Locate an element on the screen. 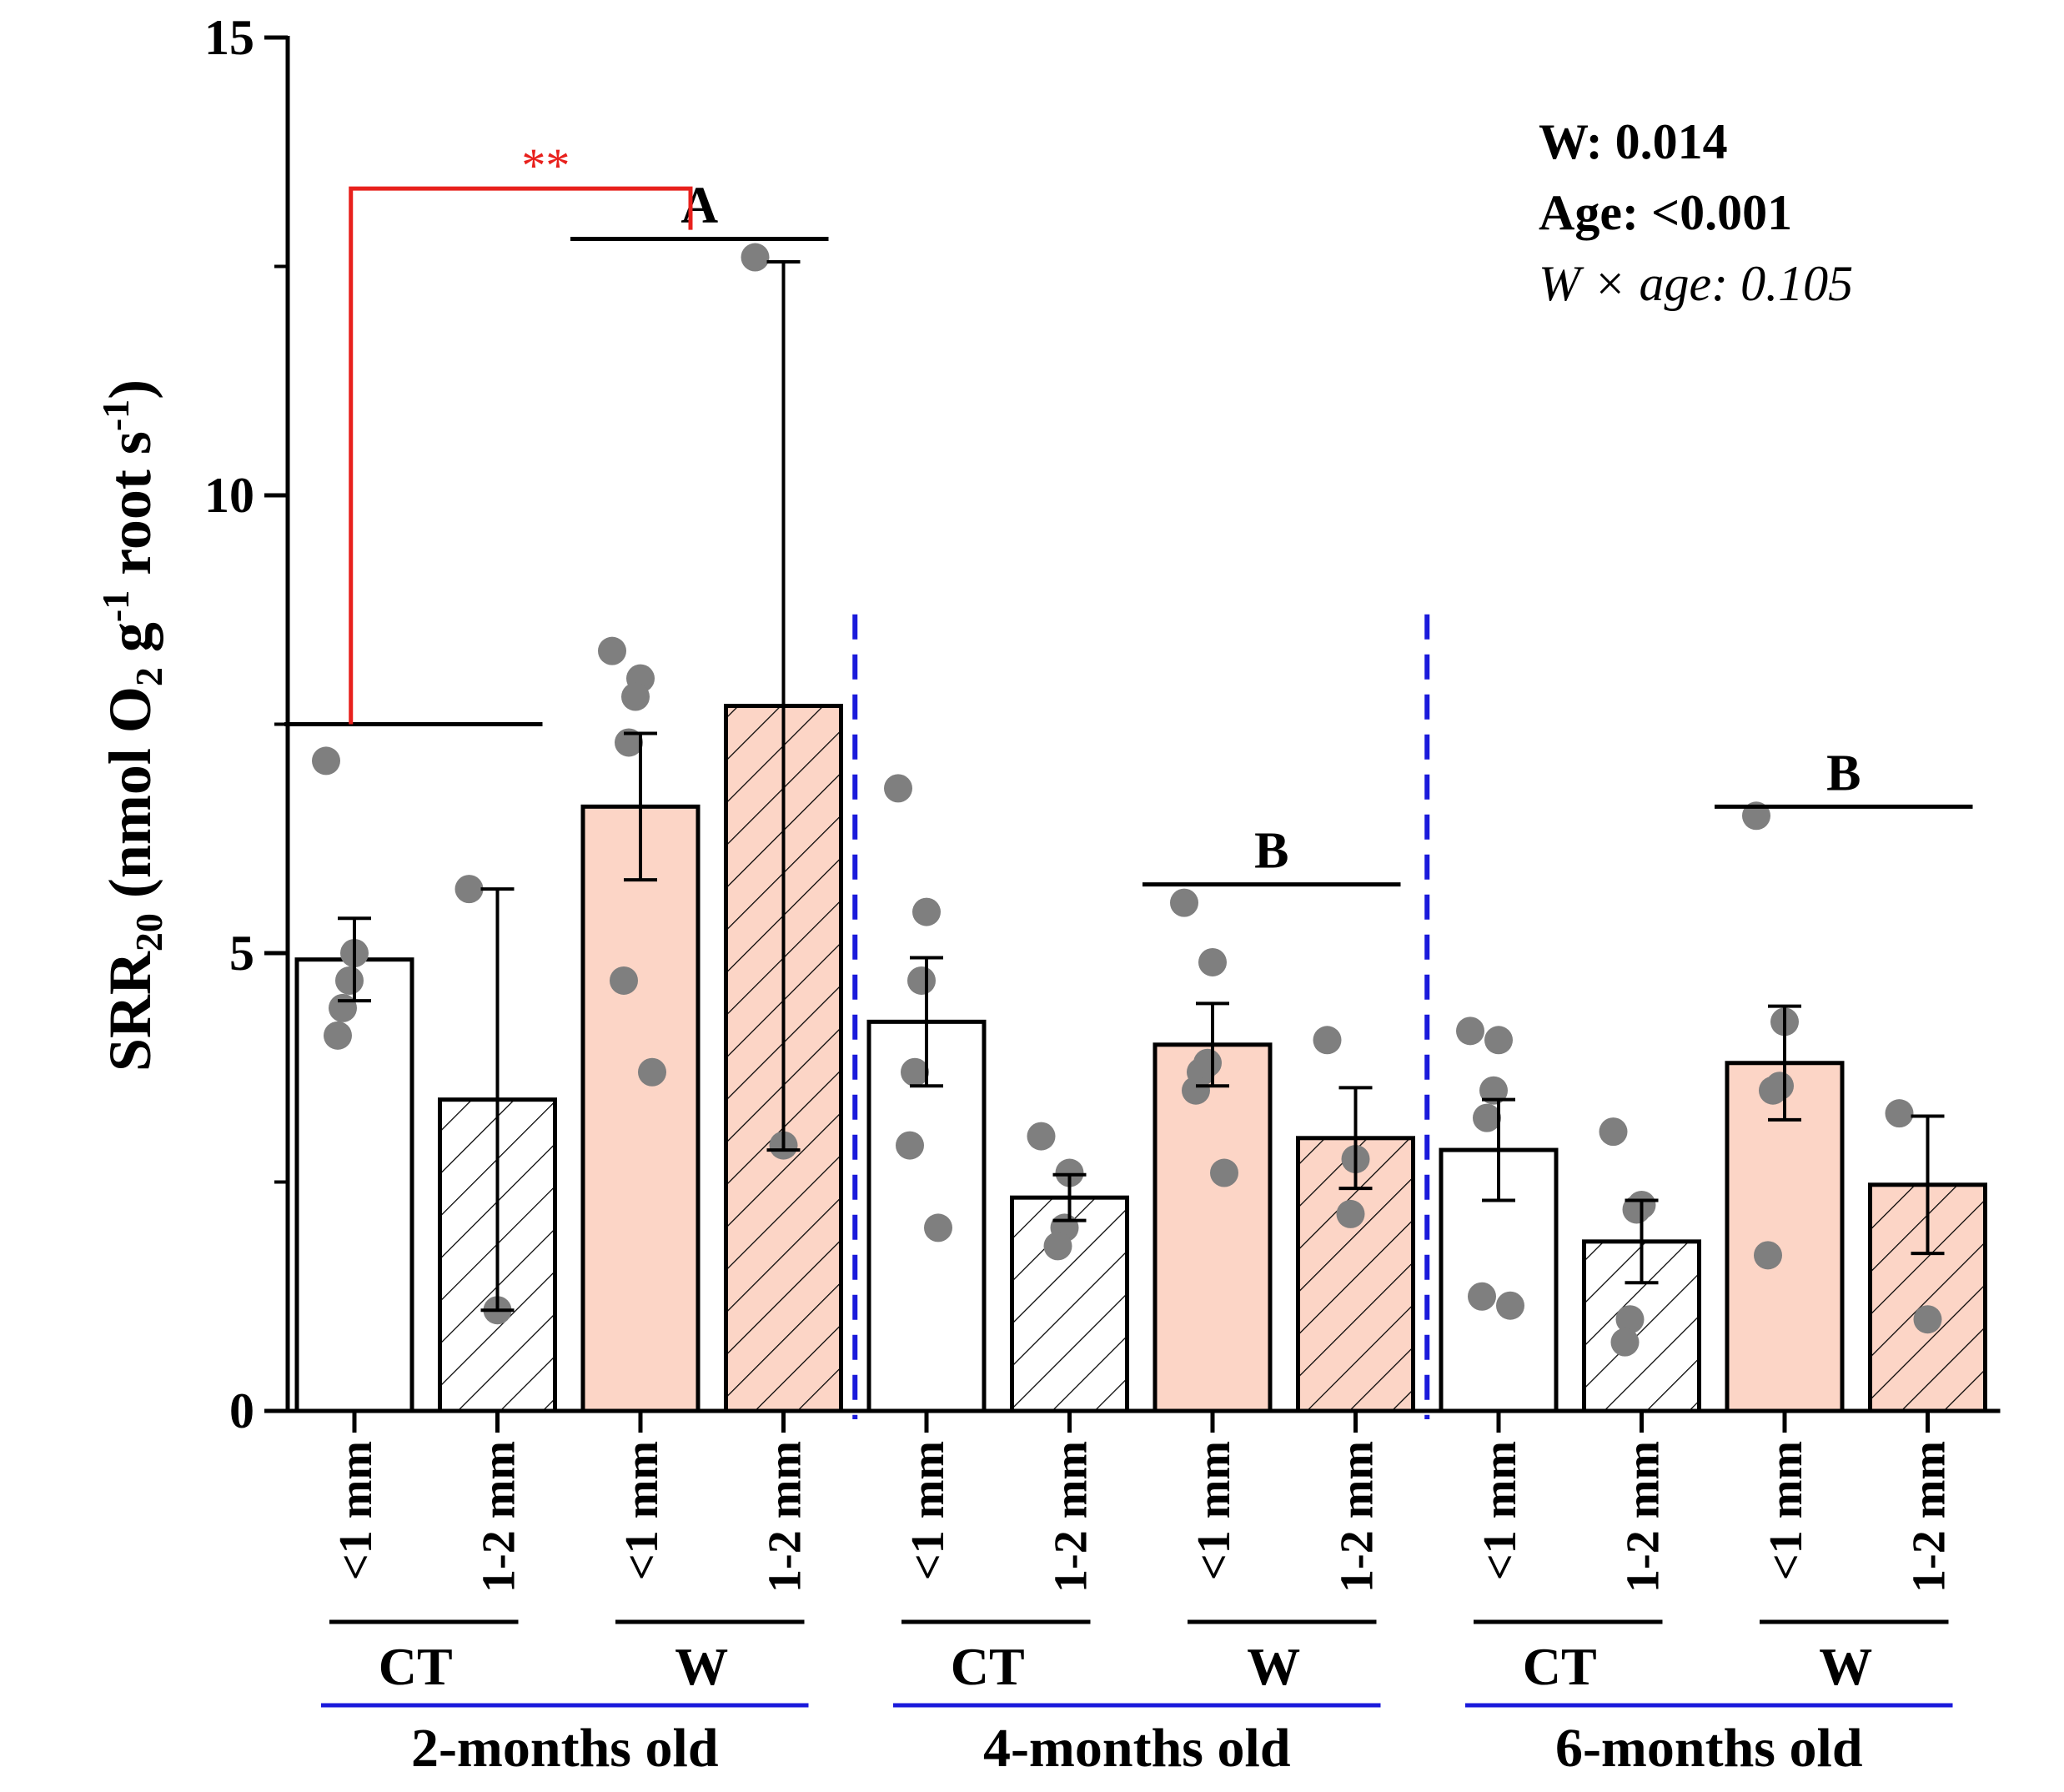  age-group-label: 4-months old is located at coordinates (1137, 1748).